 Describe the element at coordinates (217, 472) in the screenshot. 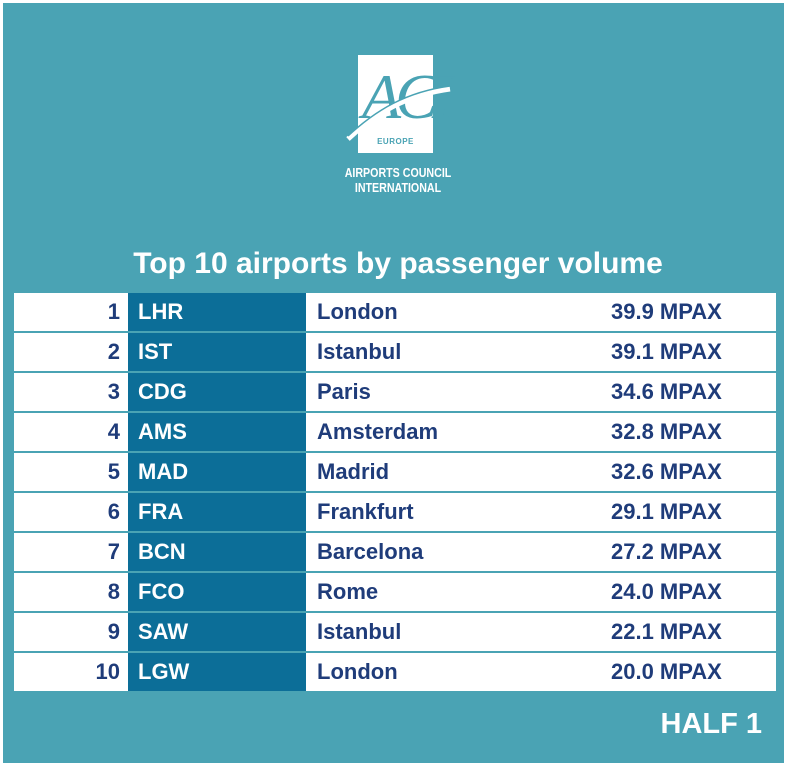

I see `airport-code-cell: MAD` at that location.